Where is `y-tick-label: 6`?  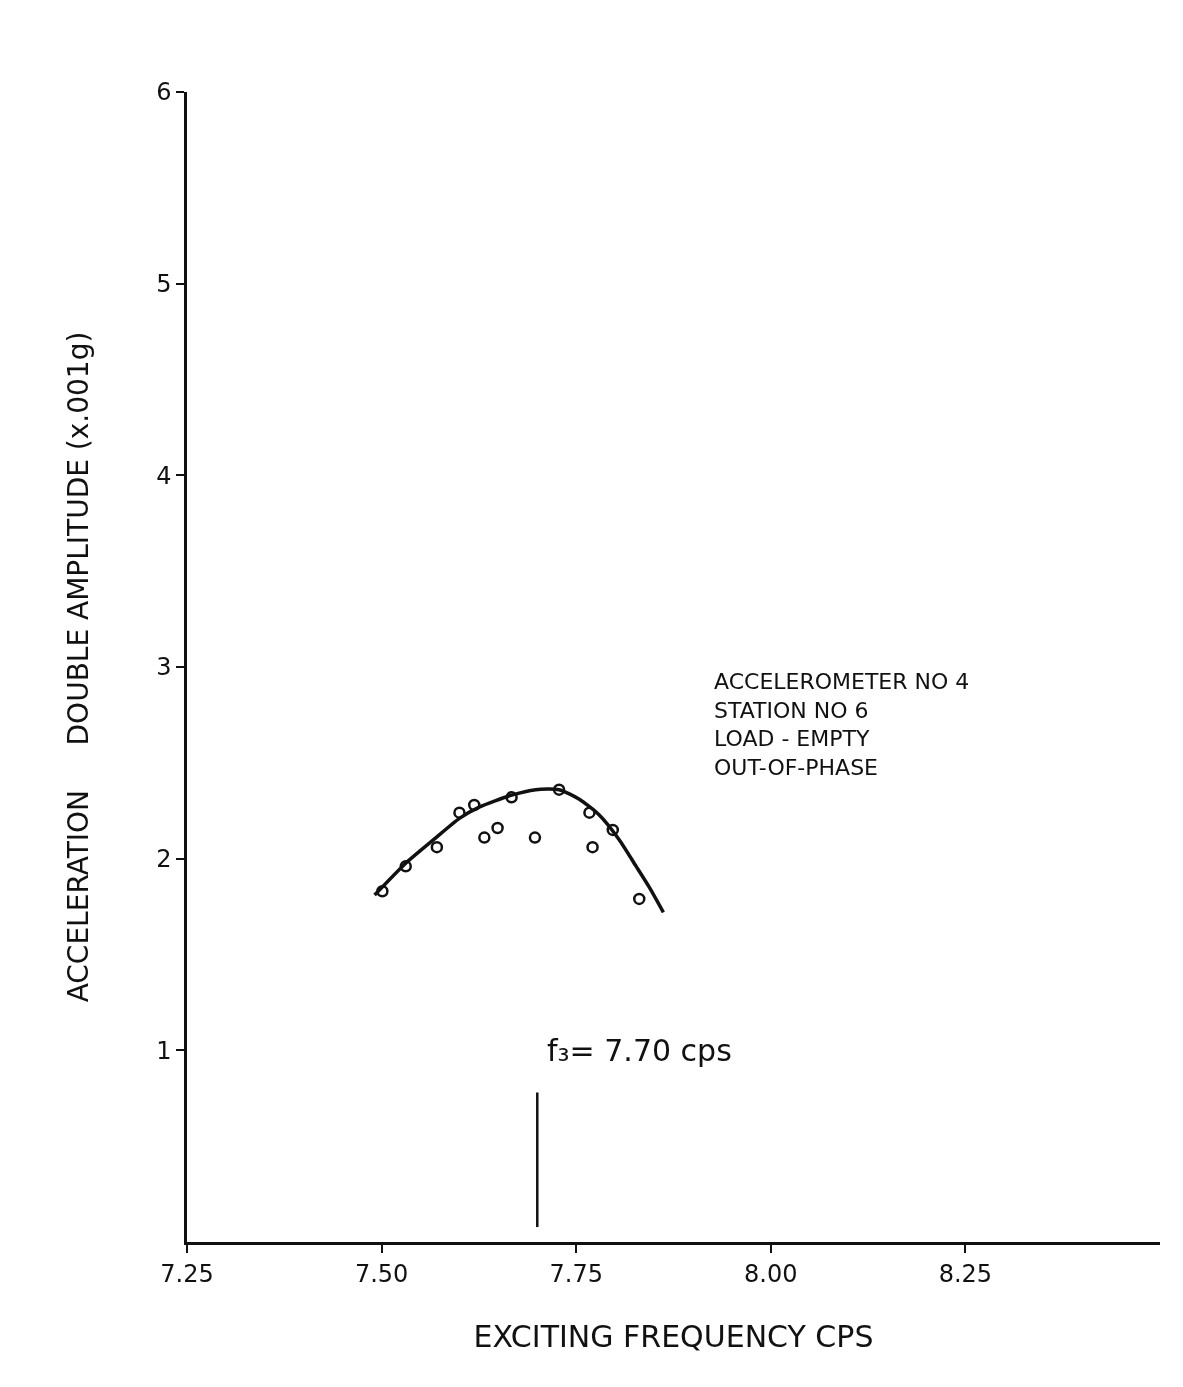 y-tick-label: 6 is located at coordinates (164, 92).